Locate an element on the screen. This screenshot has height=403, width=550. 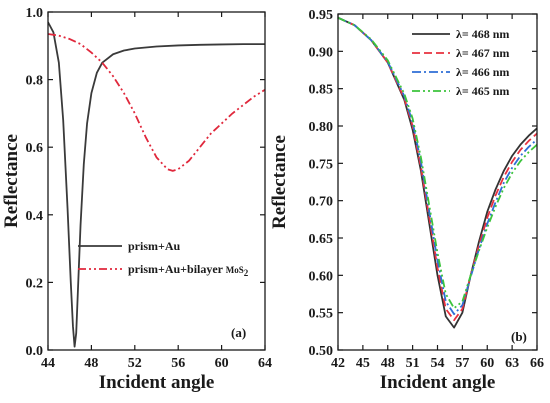
y-tick-label: 0.90 is located at coordinates (321, 52).